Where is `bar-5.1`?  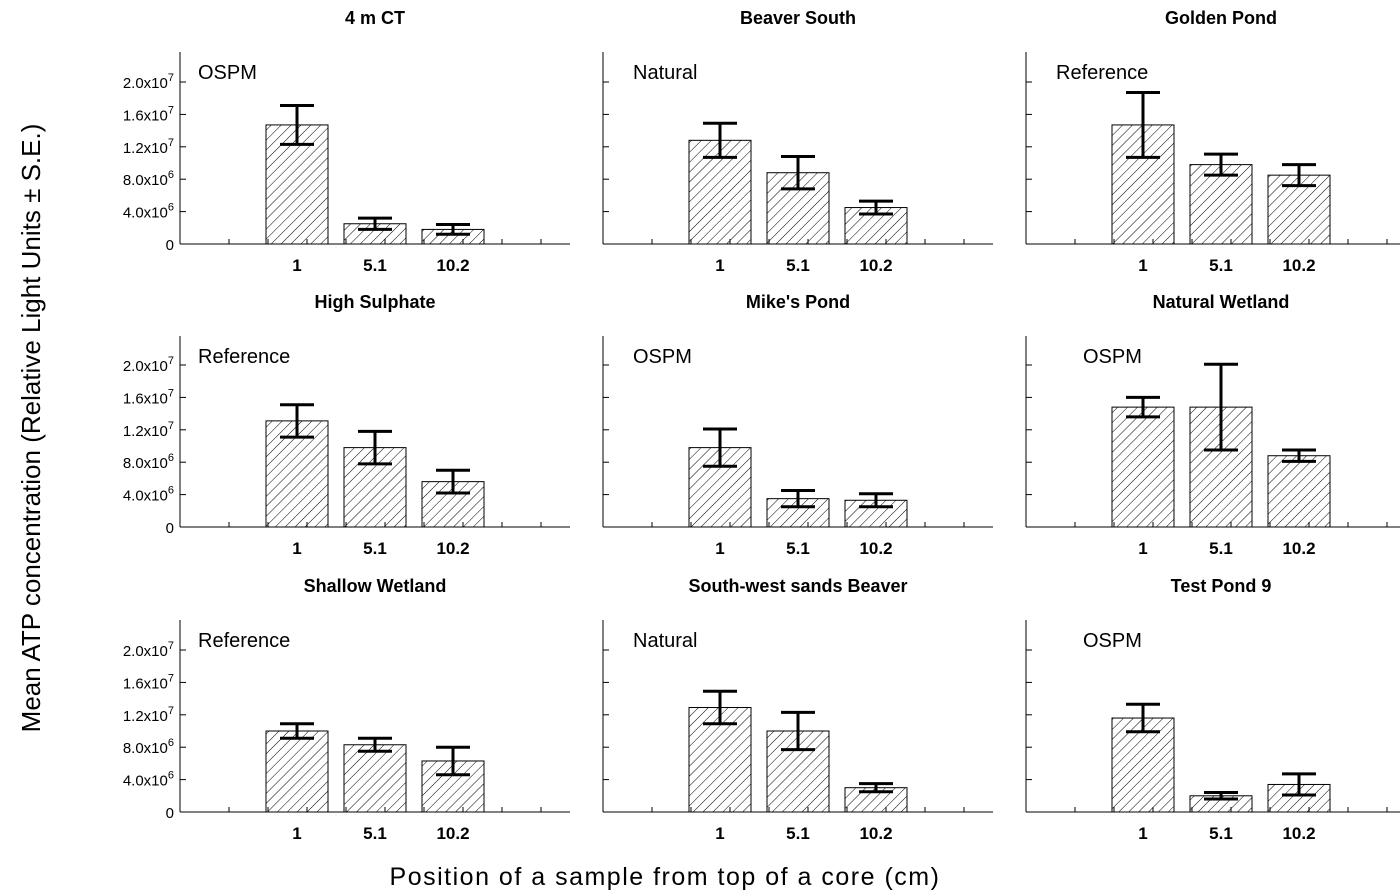 bar-5.1 is located at coordinates (375, 778).